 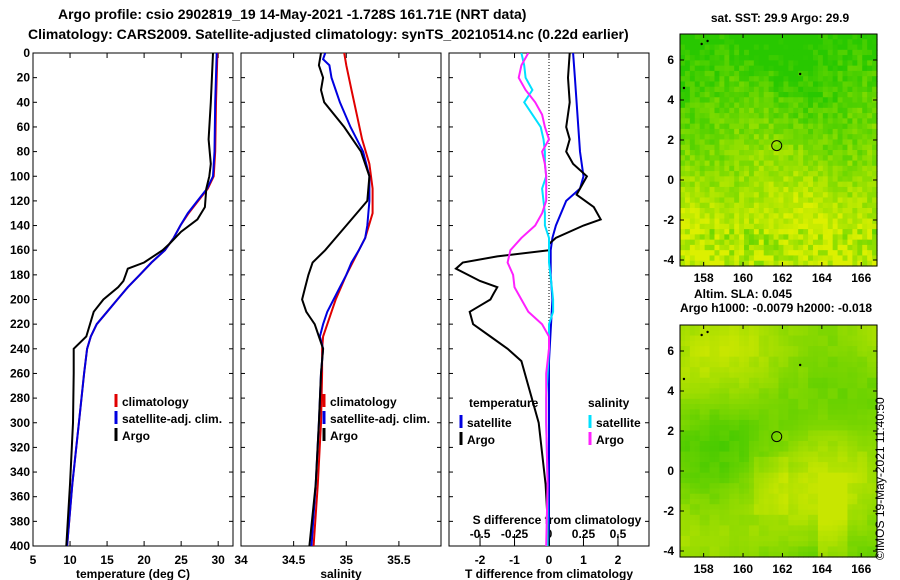 What do you see at coordinates (139, 299) in the screenshot?
I see `series-line-temperature-argo` at bounding box center [139, 299].